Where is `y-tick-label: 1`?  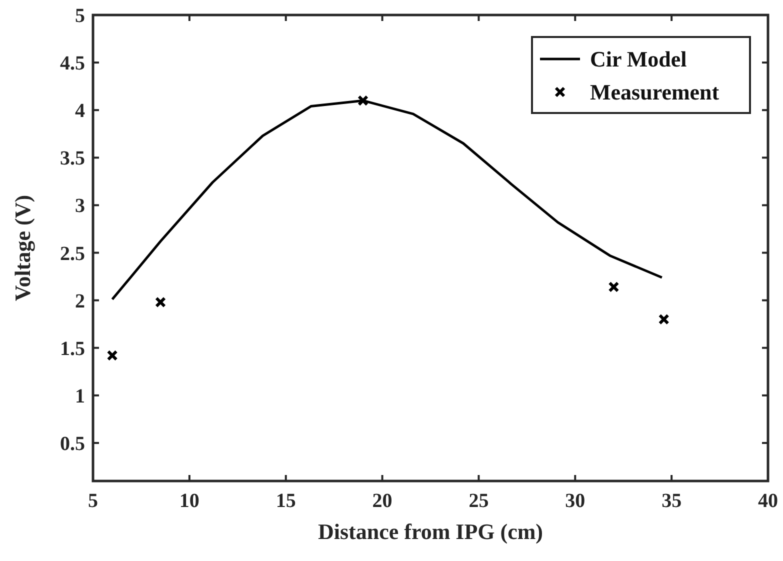 y-tick-label: 1 is located at coordinates (80, 396).